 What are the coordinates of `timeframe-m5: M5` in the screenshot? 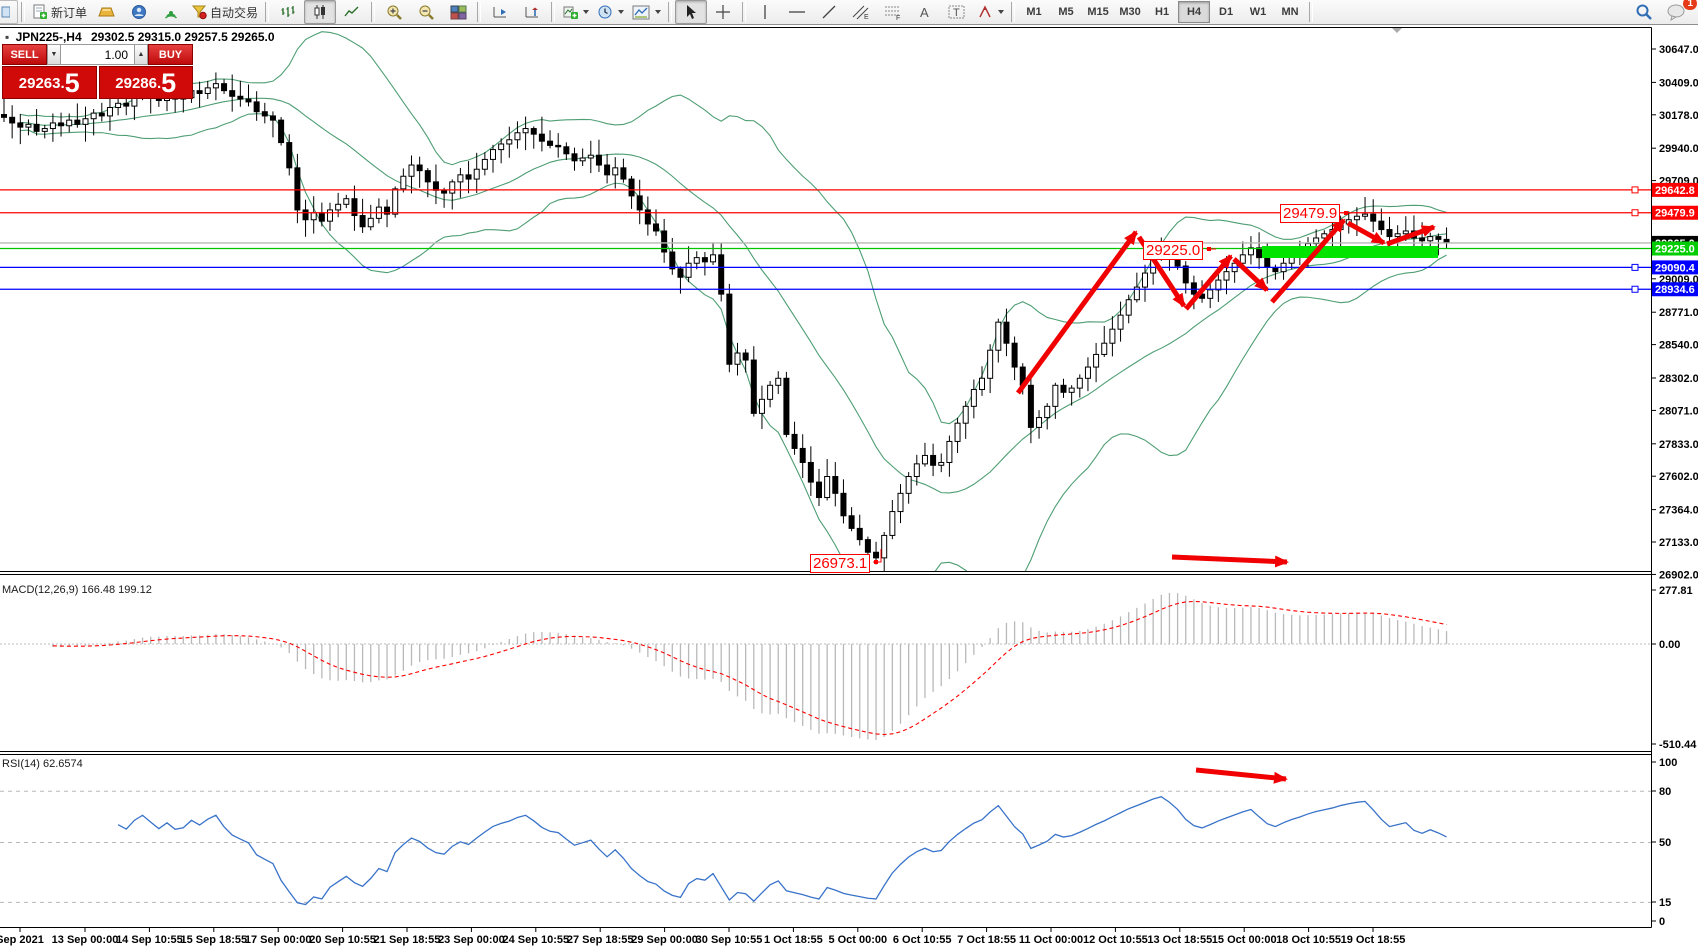 It's located at (1066, 12).